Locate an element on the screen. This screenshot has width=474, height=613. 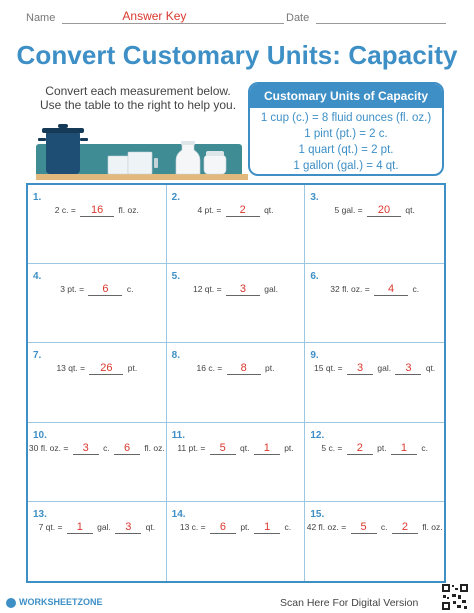
problem-number: 2. is located at coordinates (175, 197).